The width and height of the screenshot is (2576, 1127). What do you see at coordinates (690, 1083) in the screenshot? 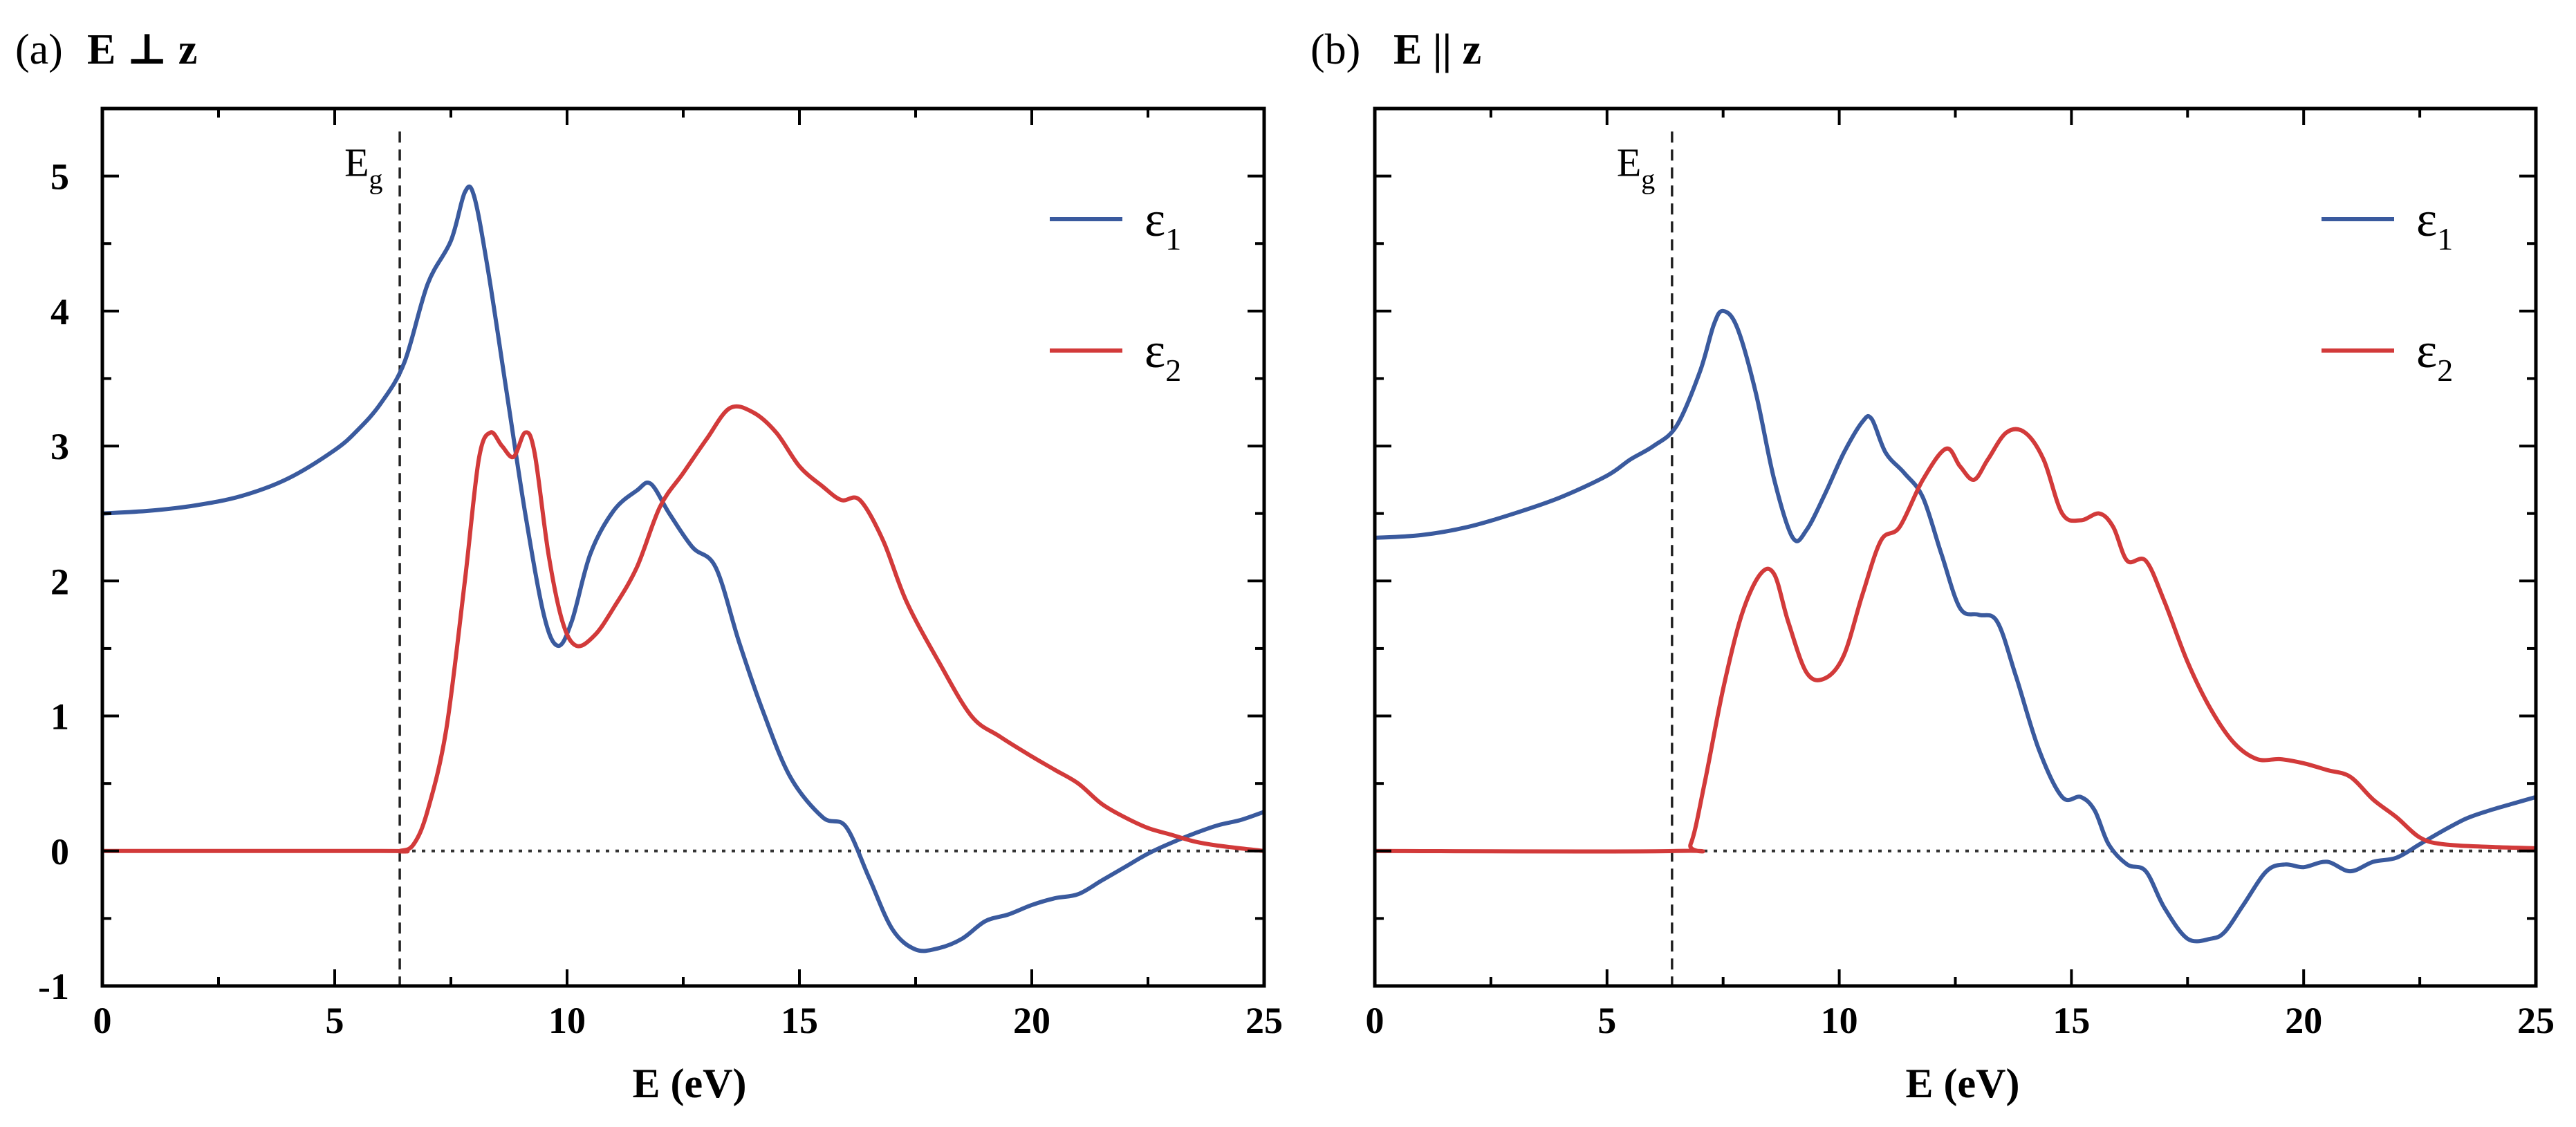
I see `panel-a-xlabel: E (eV)` at bounding box center [690, 1083].